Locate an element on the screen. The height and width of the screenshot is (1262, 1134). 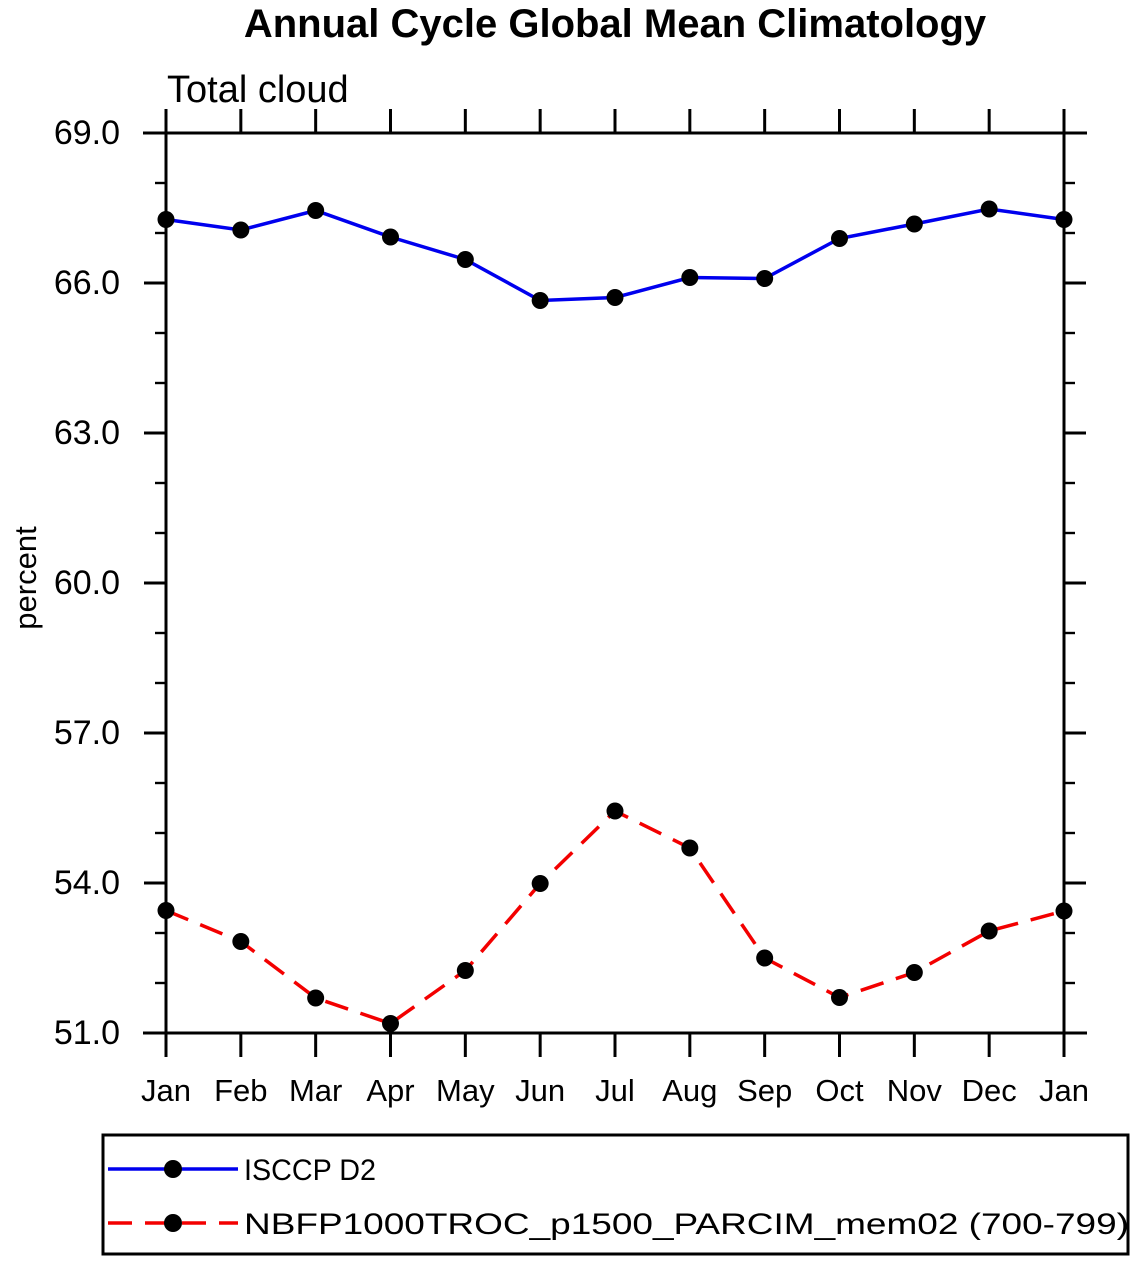
chart-title: Annual Cycle Global Mean Climatology is located at coordinates (615, 24).